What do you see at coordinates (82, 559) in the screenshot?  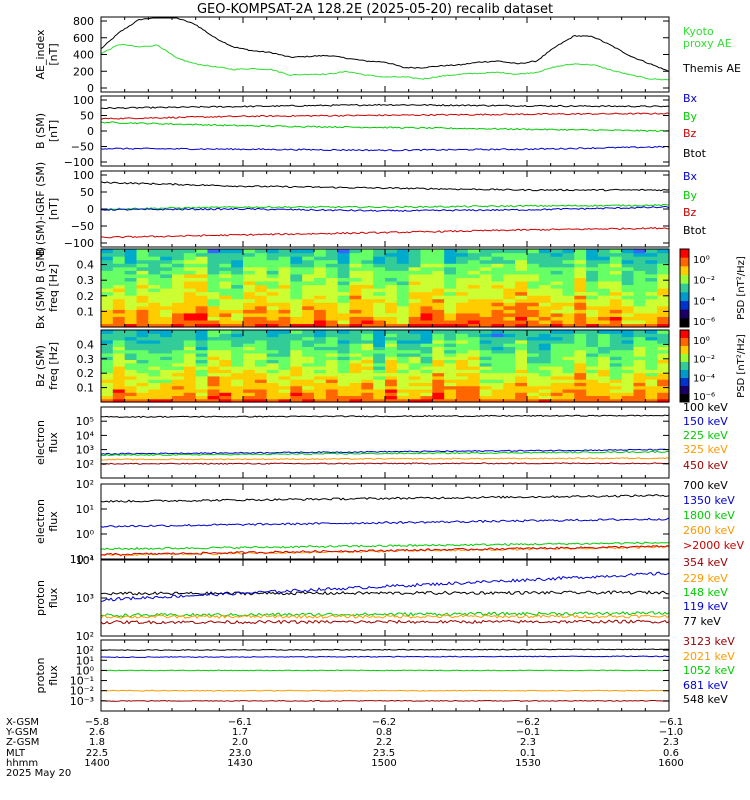 I see `y-tick-label: 10⁻¹` at bounding box center [82, 559].